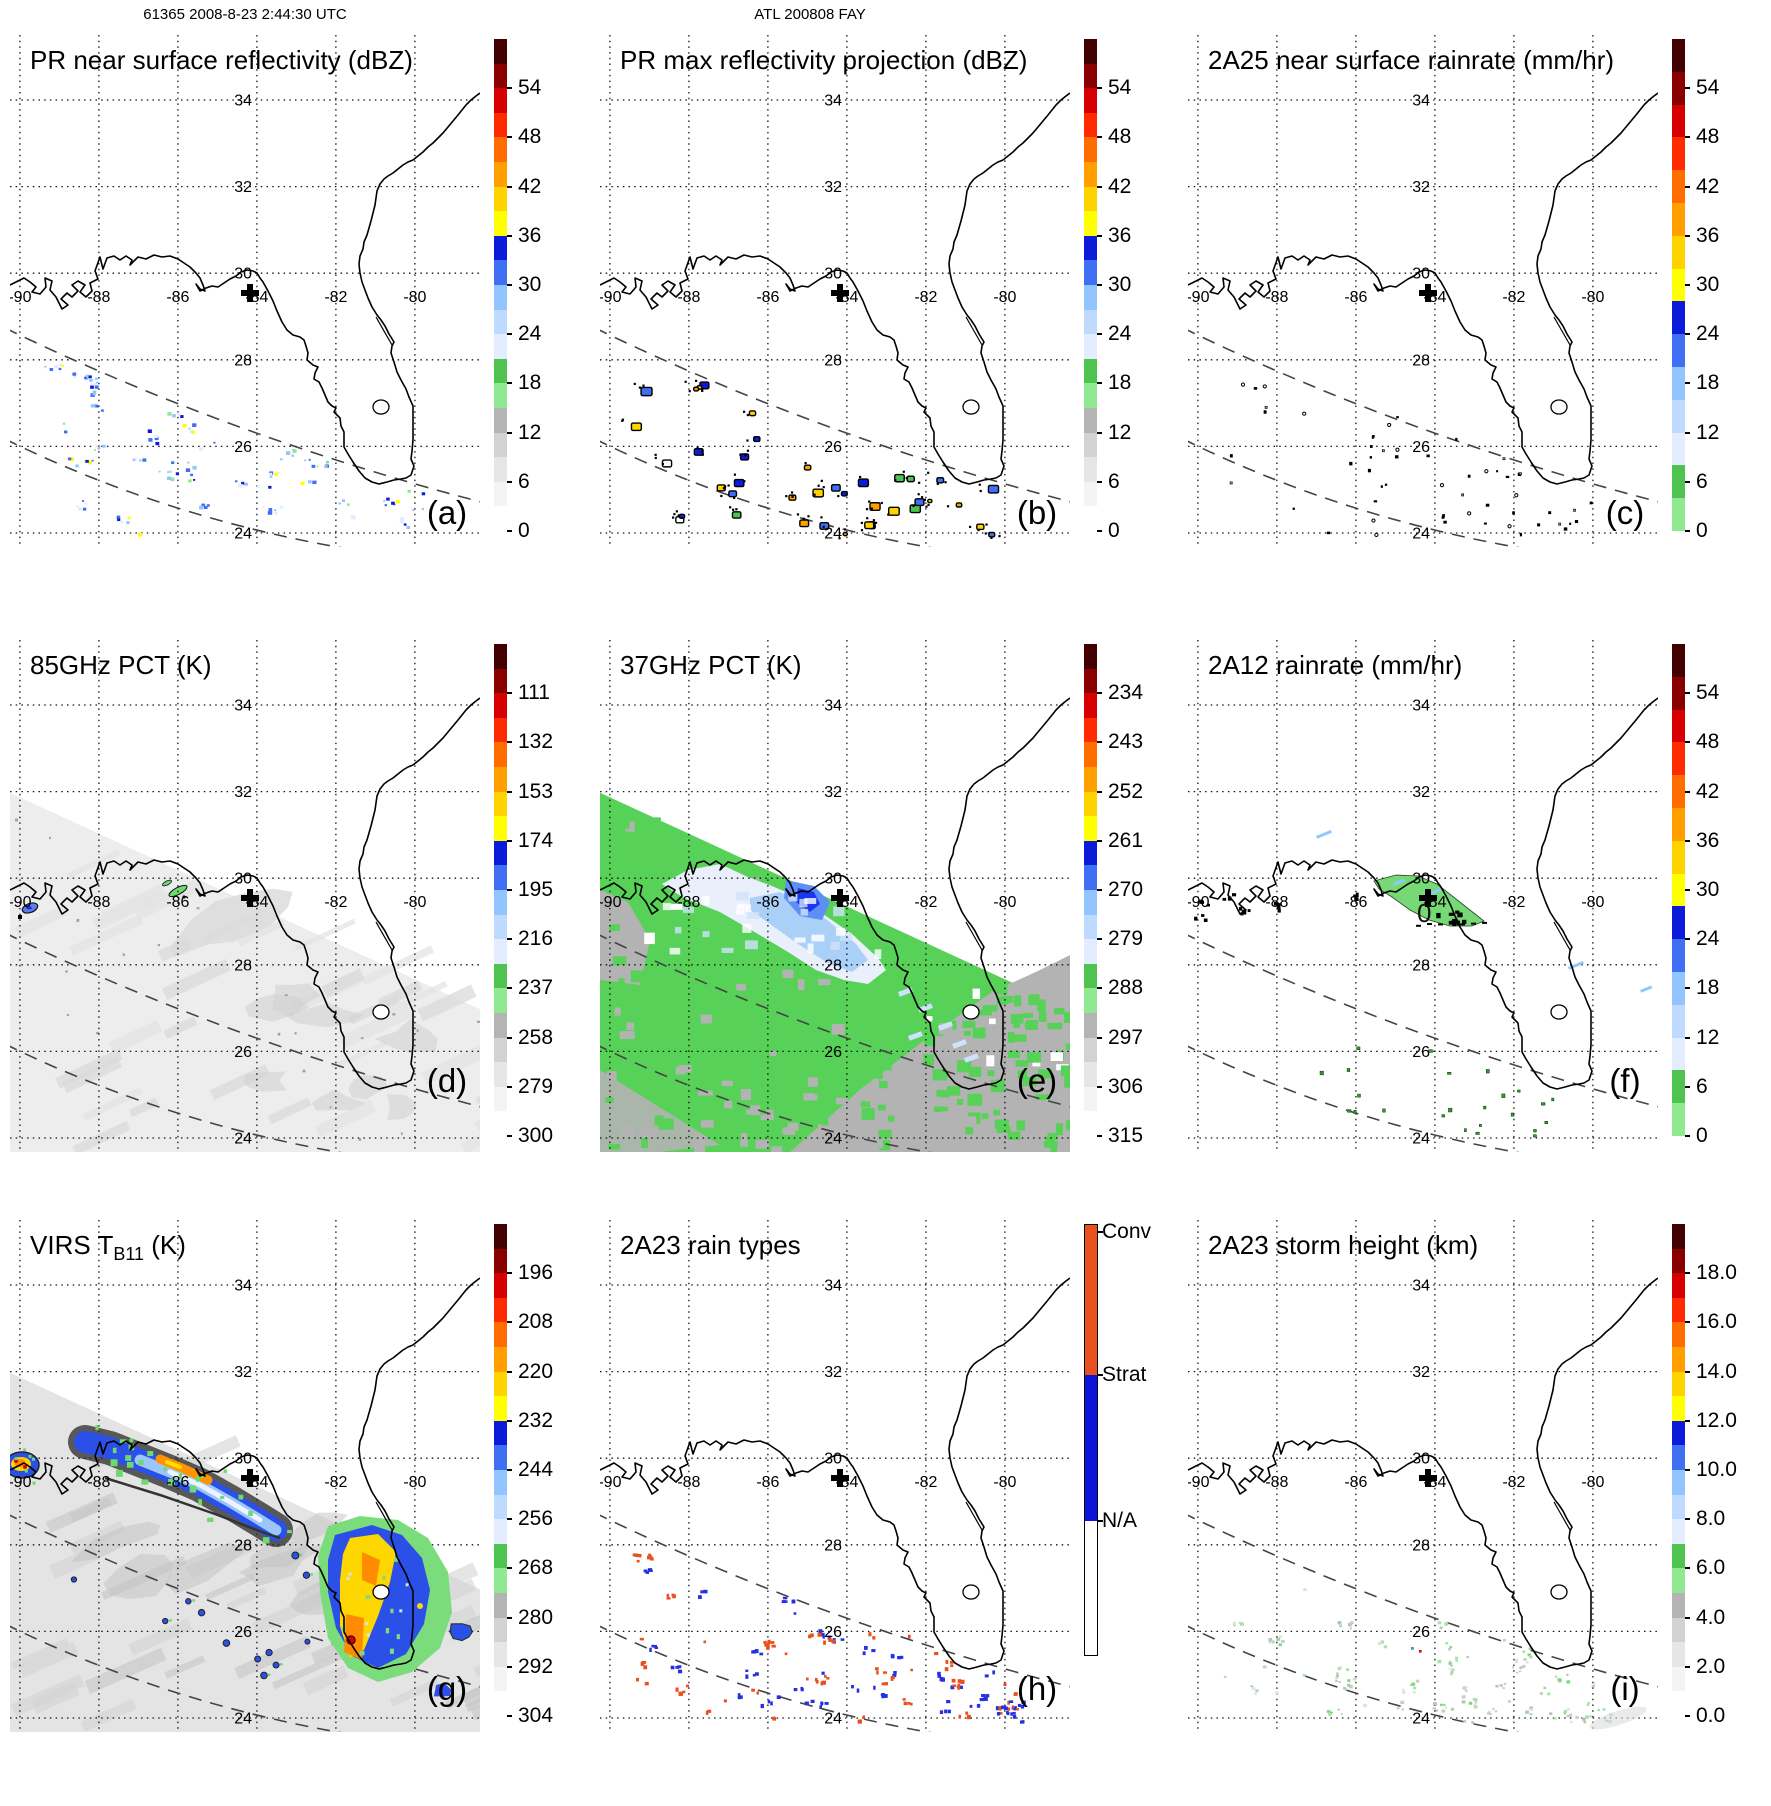  Describe the element at coordinates (536, 840) in the screenshot. I see `colorbar-tick-label: 174` at that location.